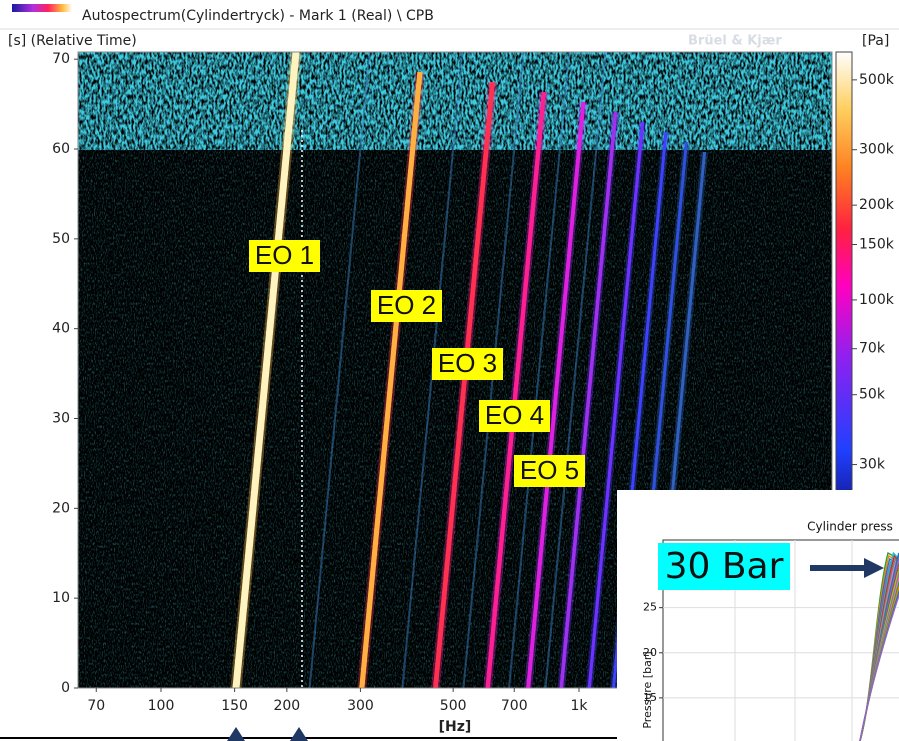  I want to click on y-tick-label: 10, so click(61, 598).